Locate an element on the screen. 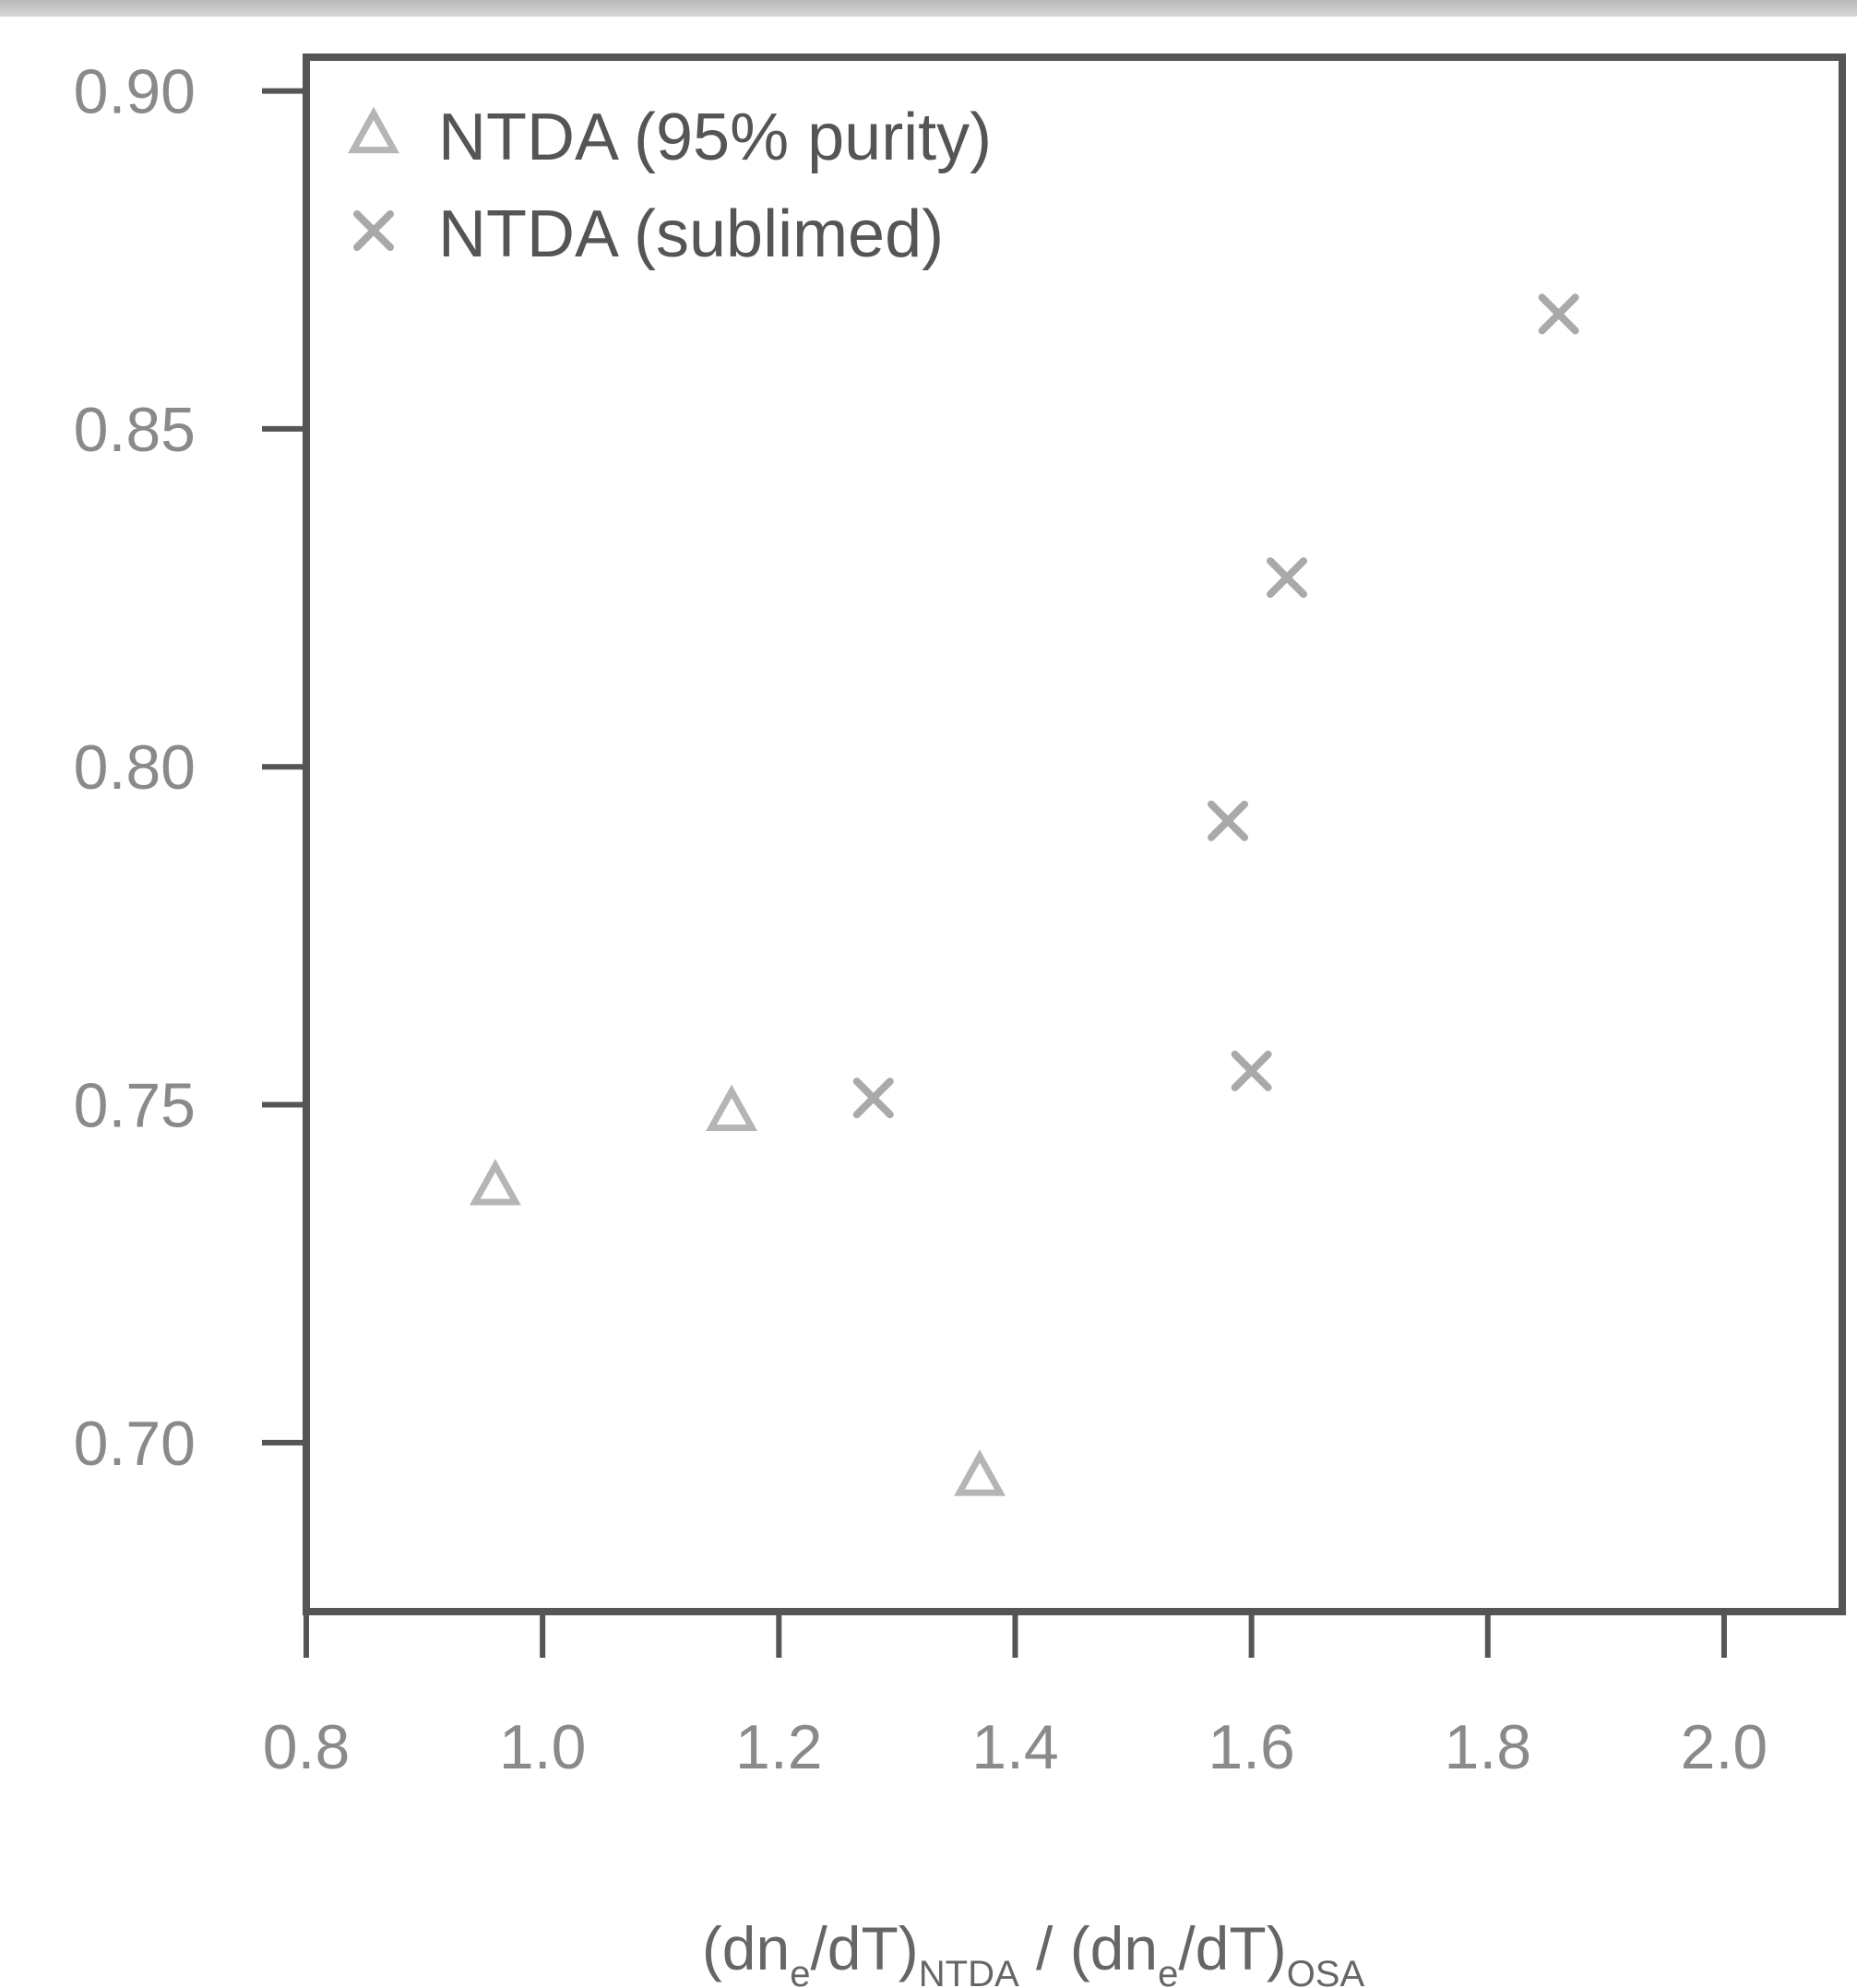 The width and height of the screenshot is (1857, 1988). x-tick-label: 1.4 is located at coordinates (1015, 1747).